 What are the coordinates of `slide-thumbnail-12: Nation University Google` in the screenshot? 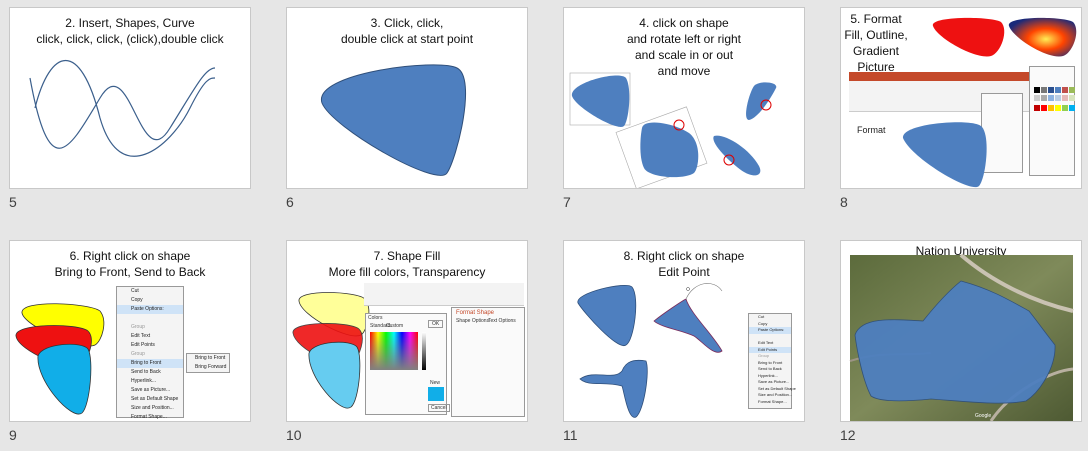 It's located at (961, 331).